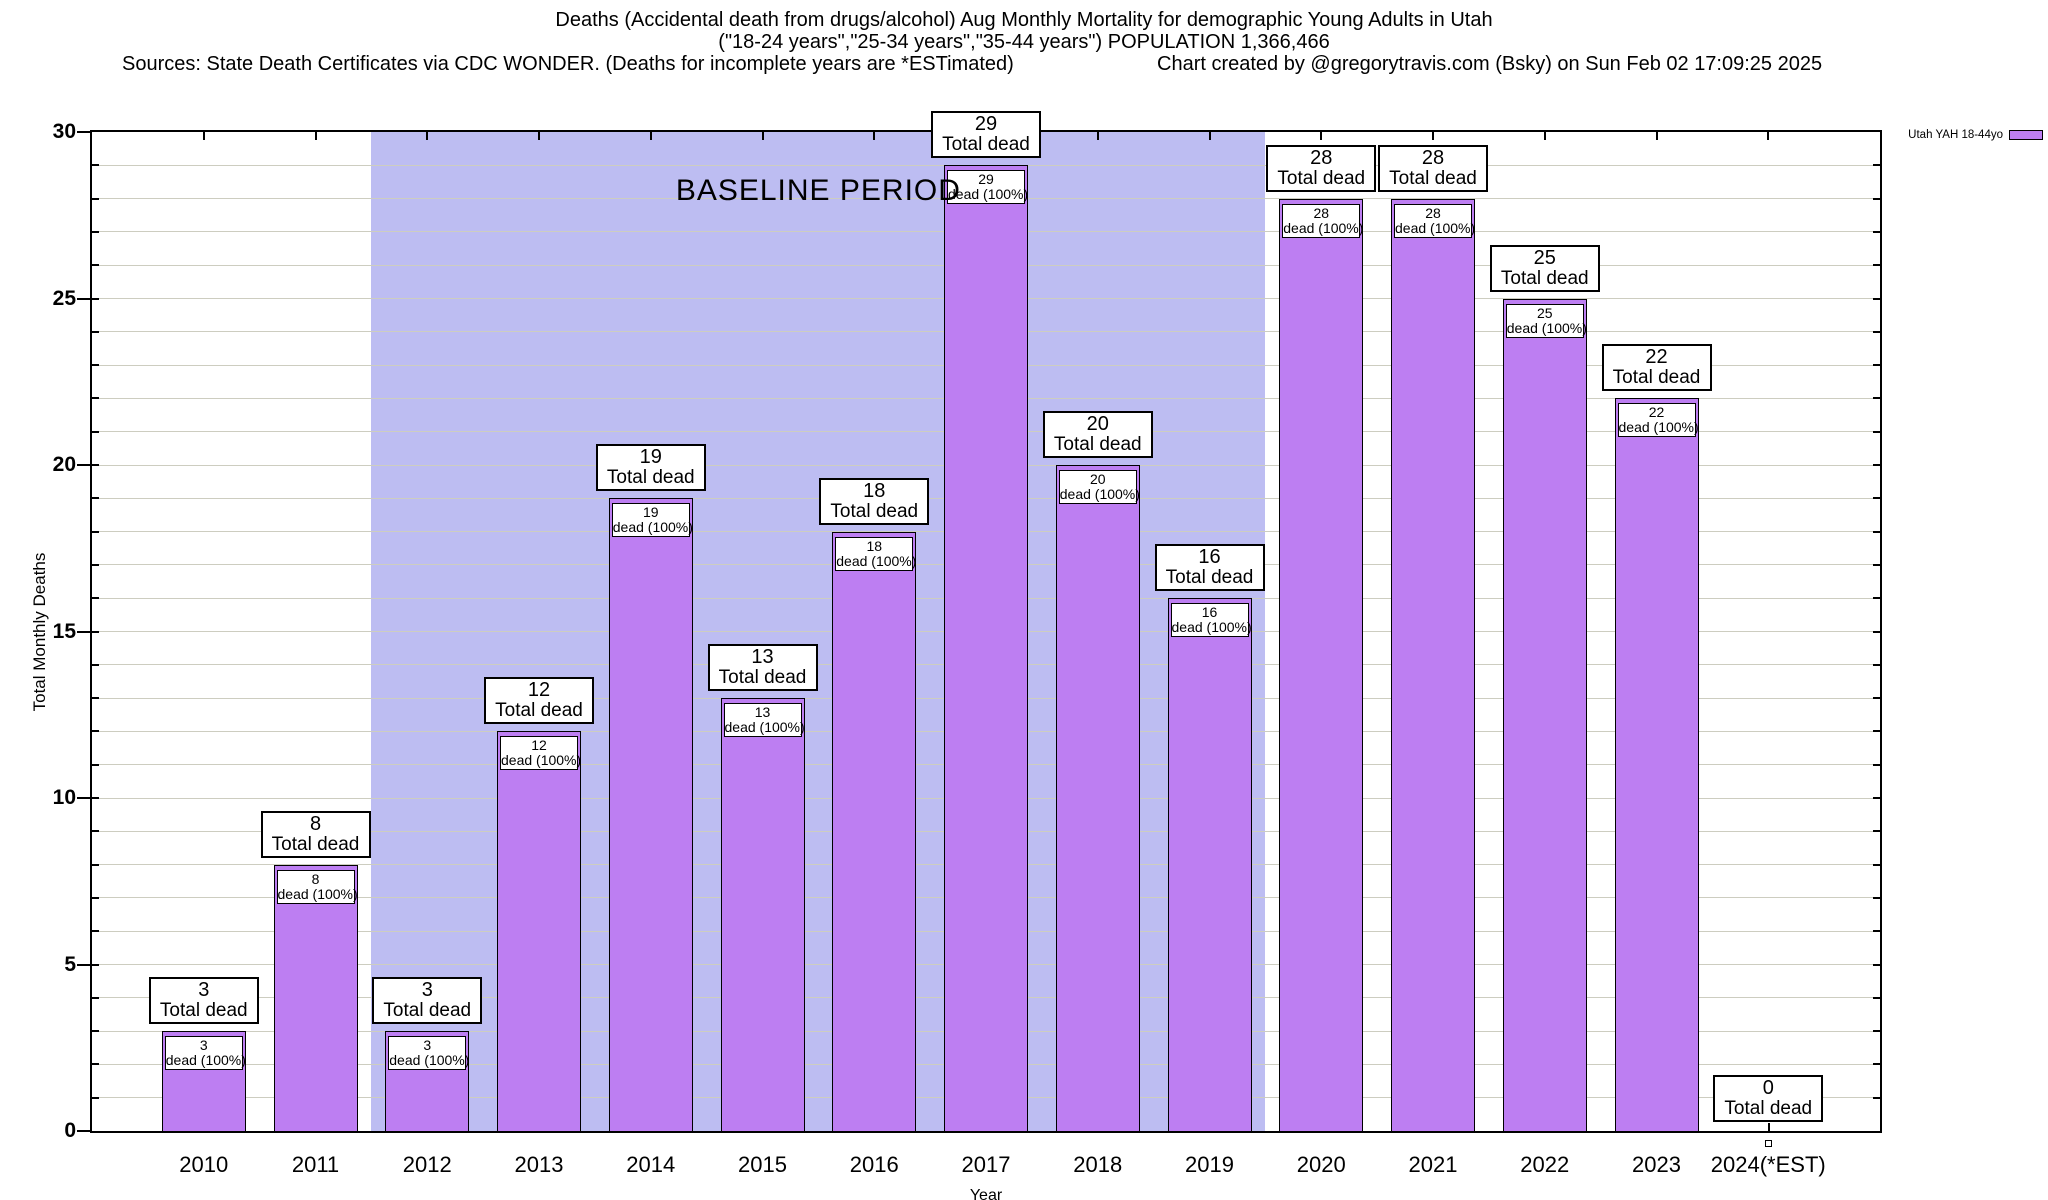 This screenshot has height=1200, width=2048. What do you see at coordinates (64, 797) in the screenshot?
I see `ytick-label-10: 10` at bounding box center [64, 797].